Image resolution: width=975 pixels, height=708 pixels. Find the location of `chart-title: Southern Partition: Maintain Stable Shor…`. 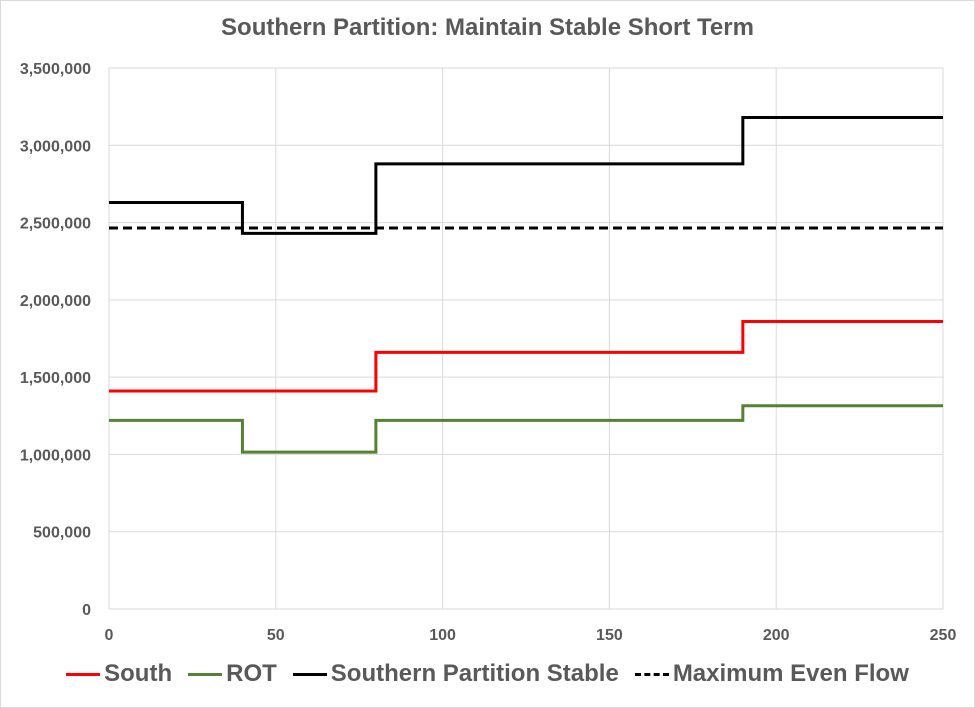

chart-title: Southern Partition: Maintain Stable Shor… is located at coordinates (487, 27).